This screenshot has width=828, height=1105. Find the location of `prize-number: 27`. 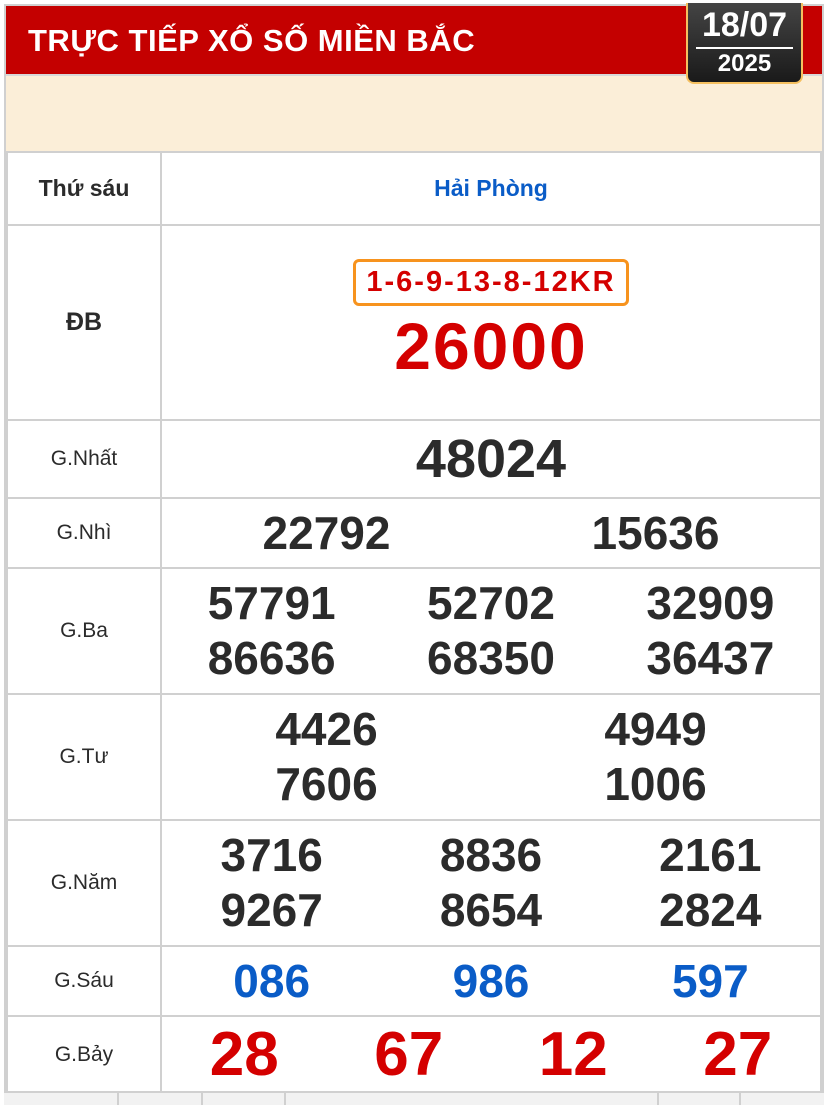

prize-number: 27 is located at coordinates (738, 1054).